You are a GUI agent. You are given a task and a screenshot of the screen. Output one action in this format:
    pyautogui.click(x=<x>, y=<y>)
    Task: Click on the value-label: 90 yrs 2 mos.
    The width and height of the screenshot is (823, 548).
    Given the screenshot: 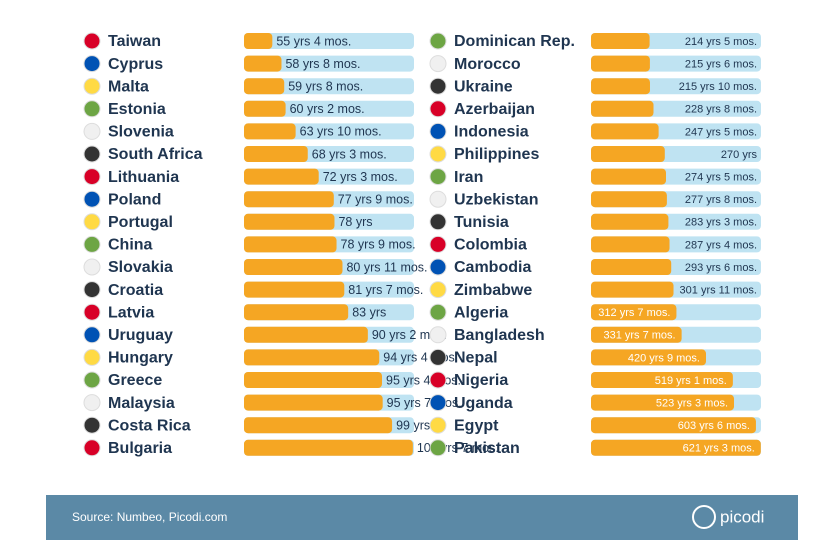 What is the action you would take?
    pyautogui.click(x=409, y=335)
    